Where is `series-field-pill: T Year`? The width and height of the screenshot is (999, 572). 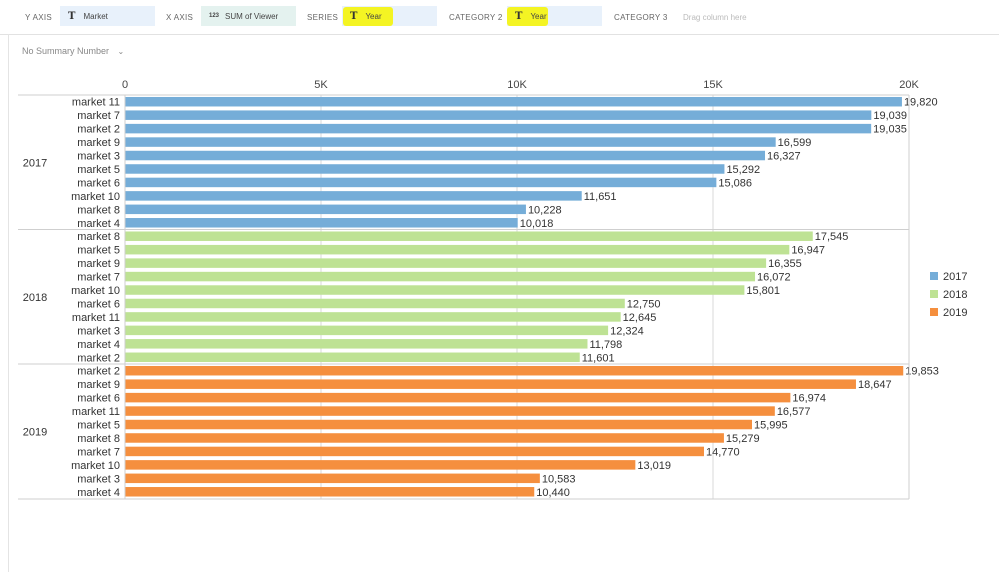 series-field-pill: T Year is located at coordinates (389, 16).